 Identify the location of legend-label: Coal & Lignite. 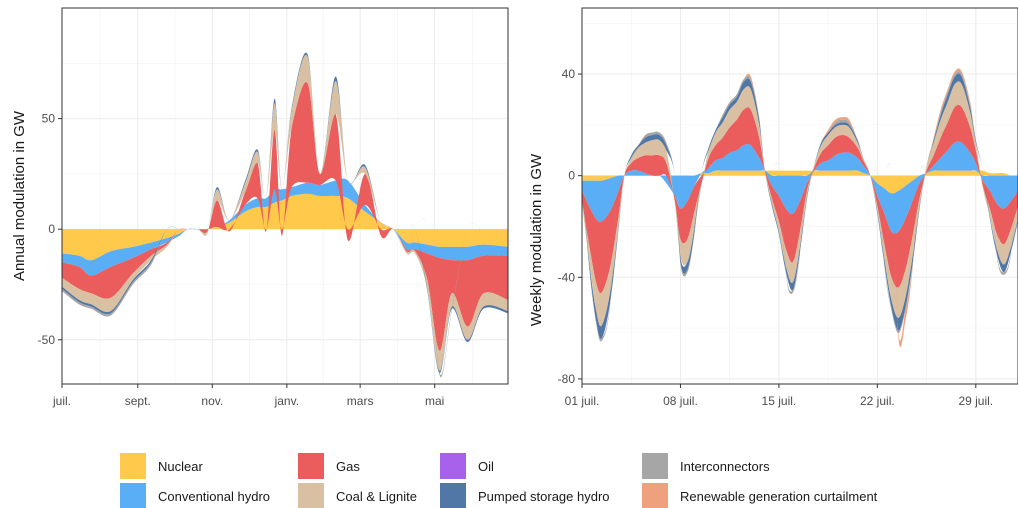
(376, 496).